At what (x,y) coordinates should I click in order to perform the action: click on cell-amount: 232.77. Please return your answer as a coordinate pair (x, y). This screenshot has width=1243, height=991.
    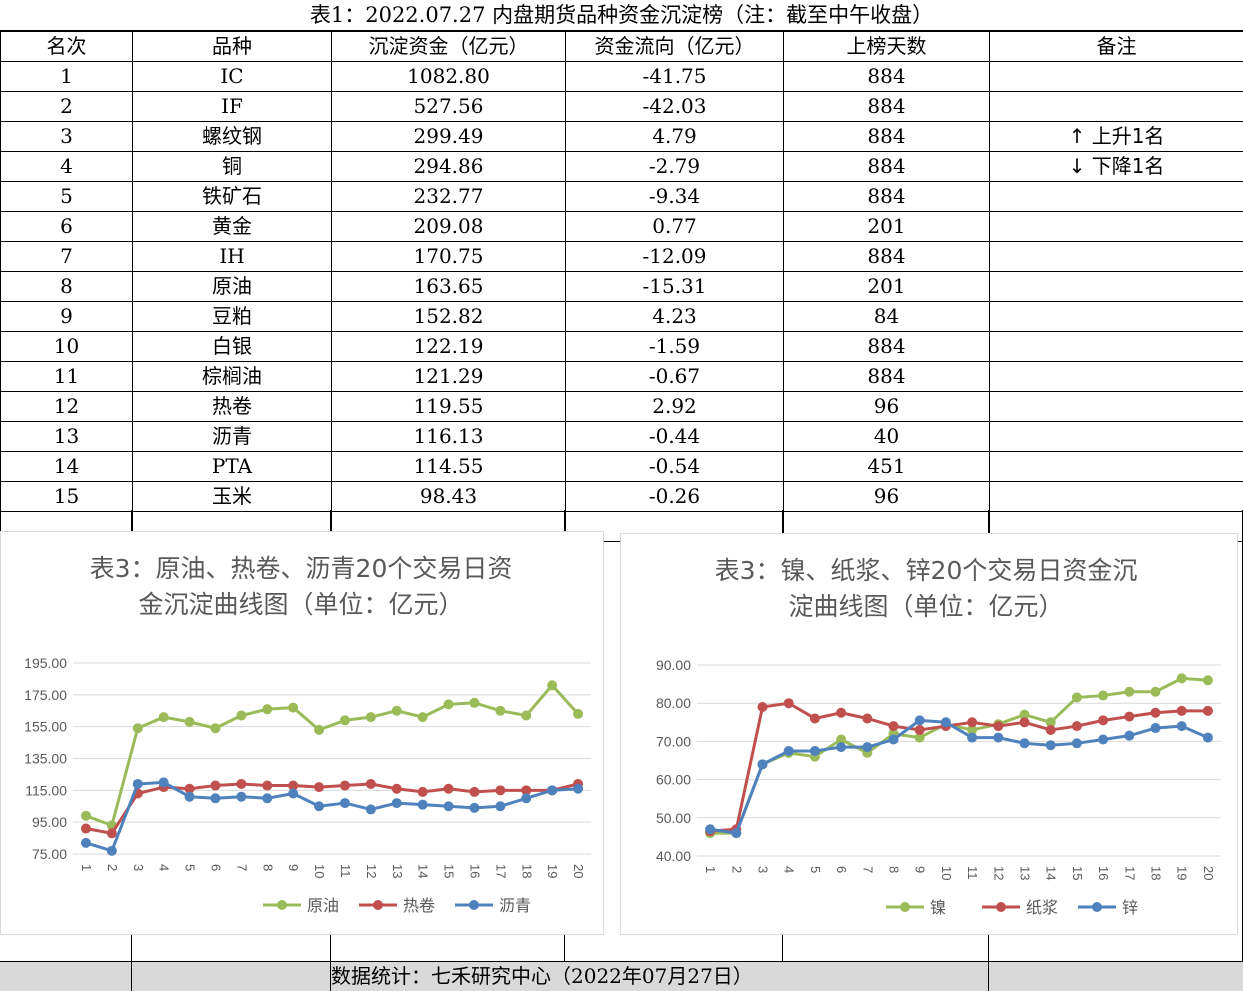
    Looking at the image, I should click on (448, 196).